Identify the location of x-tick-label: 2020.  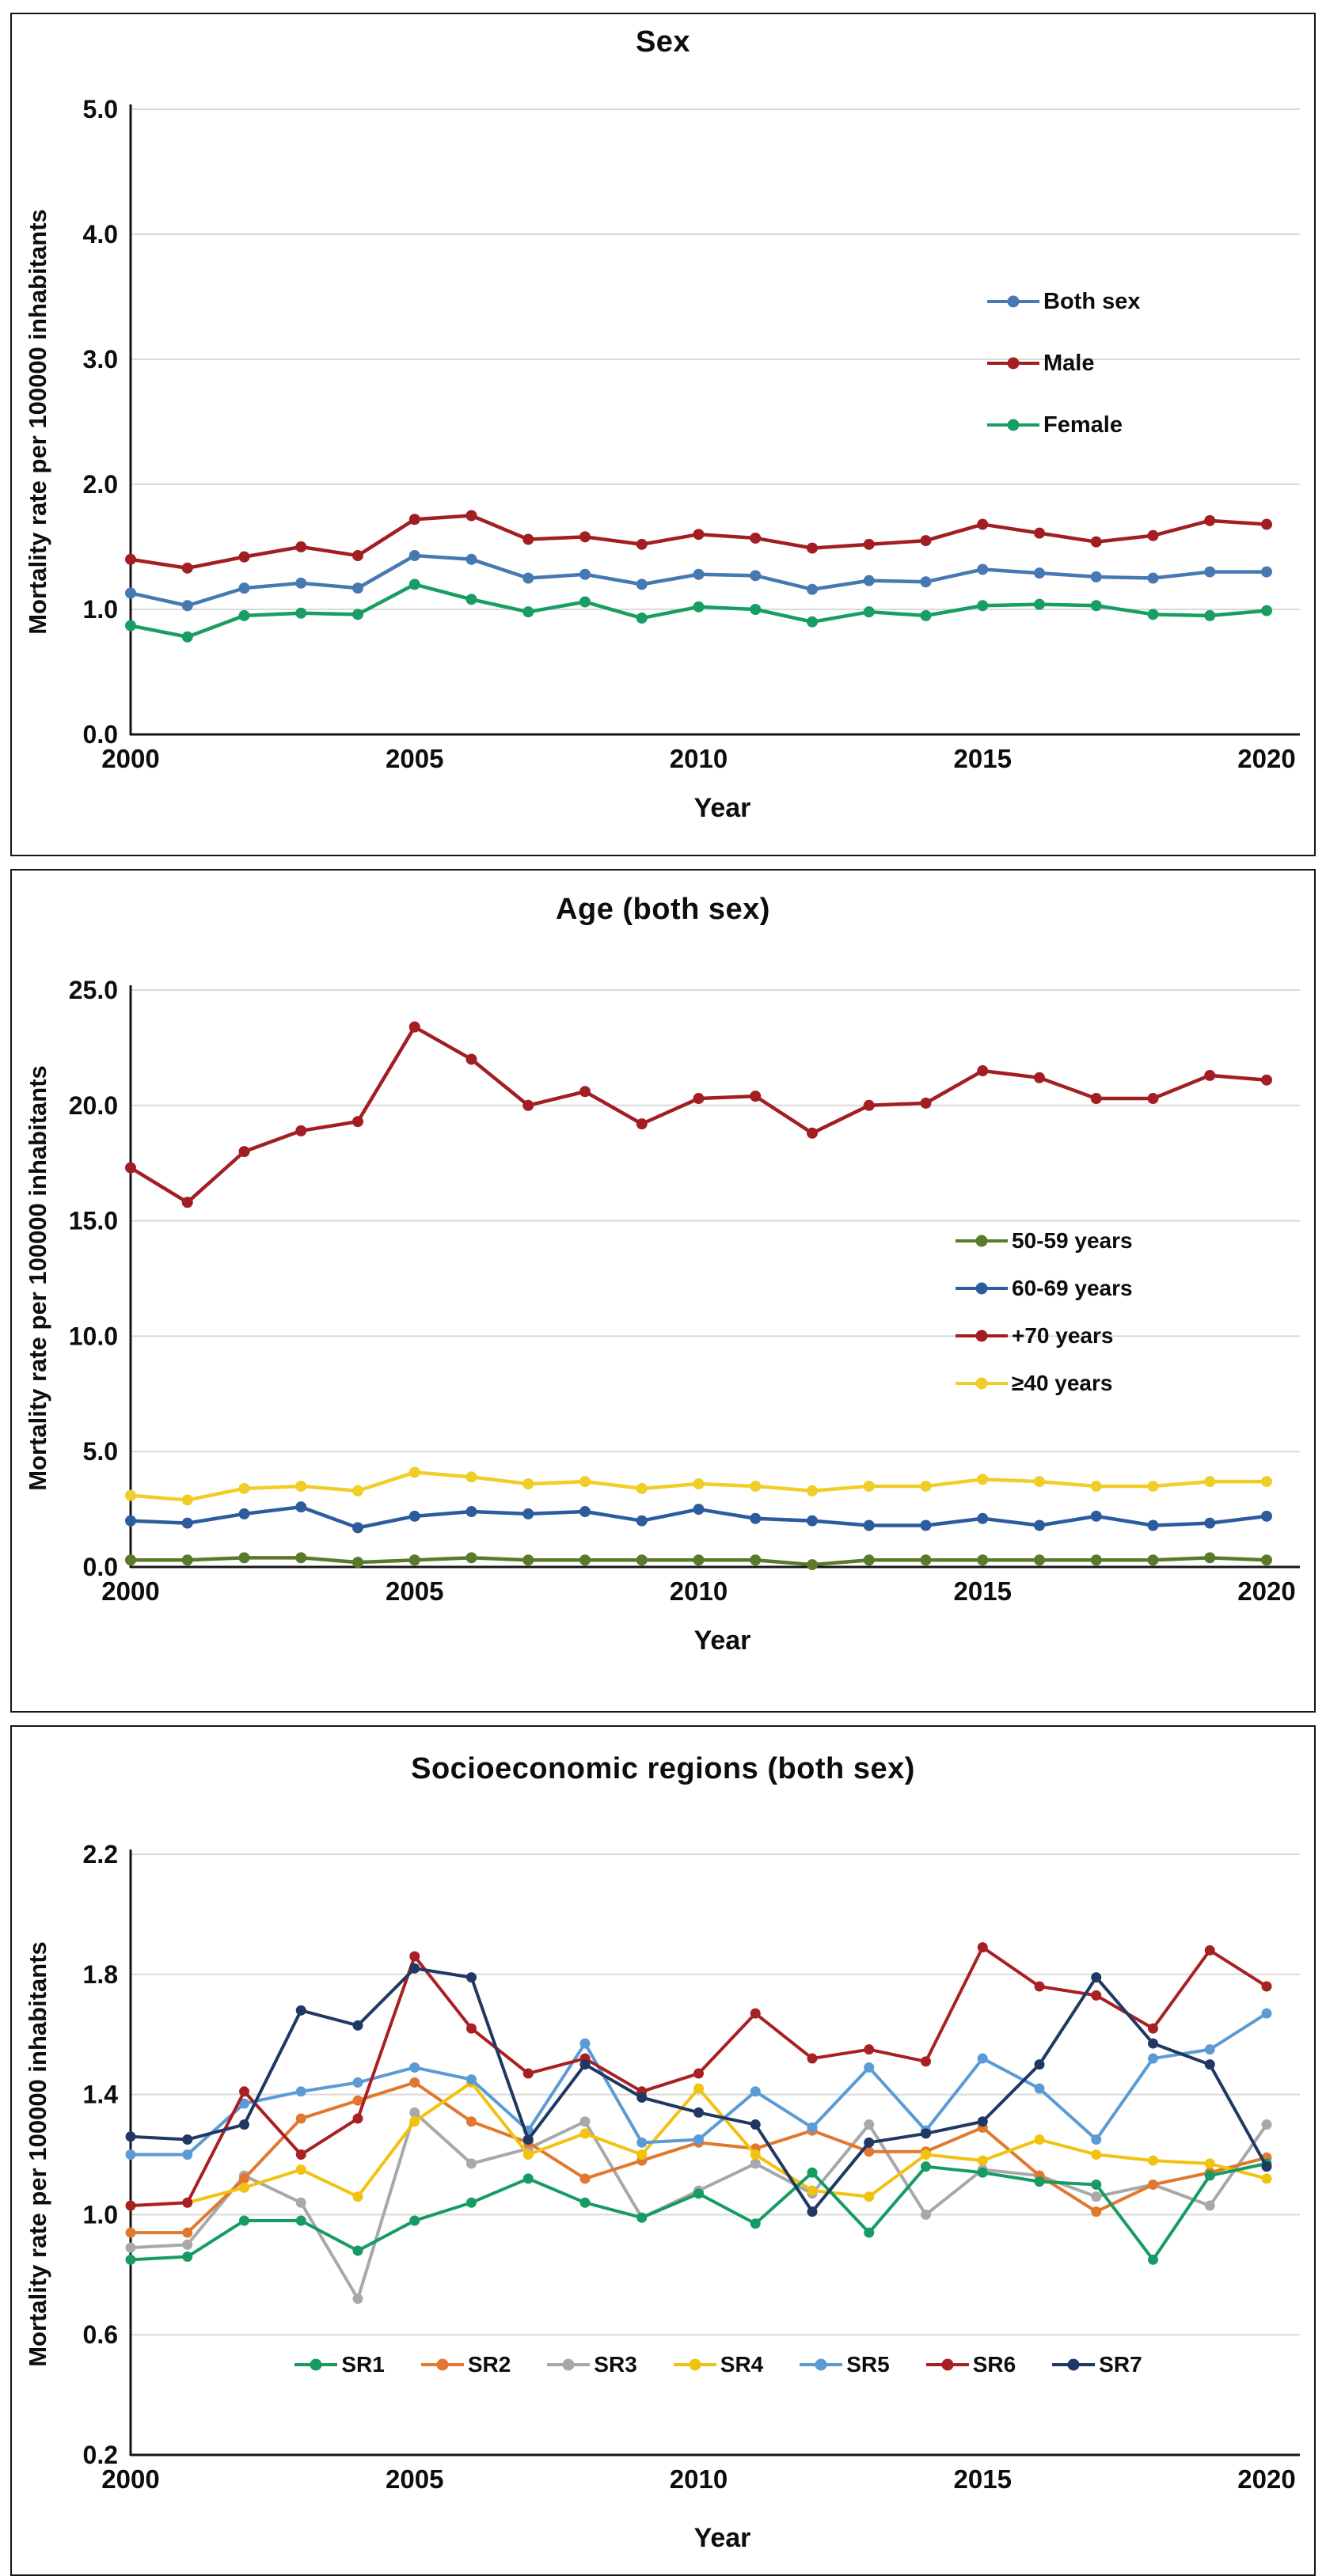
(1266, 2479).